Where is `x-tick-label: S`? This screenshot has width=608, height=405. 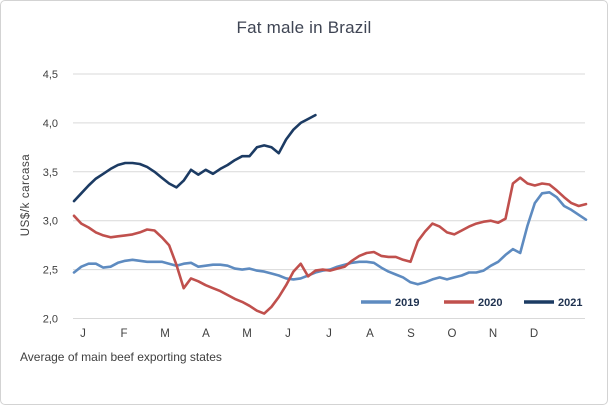
x-tick-label: S is located at coordinates (411, 334).